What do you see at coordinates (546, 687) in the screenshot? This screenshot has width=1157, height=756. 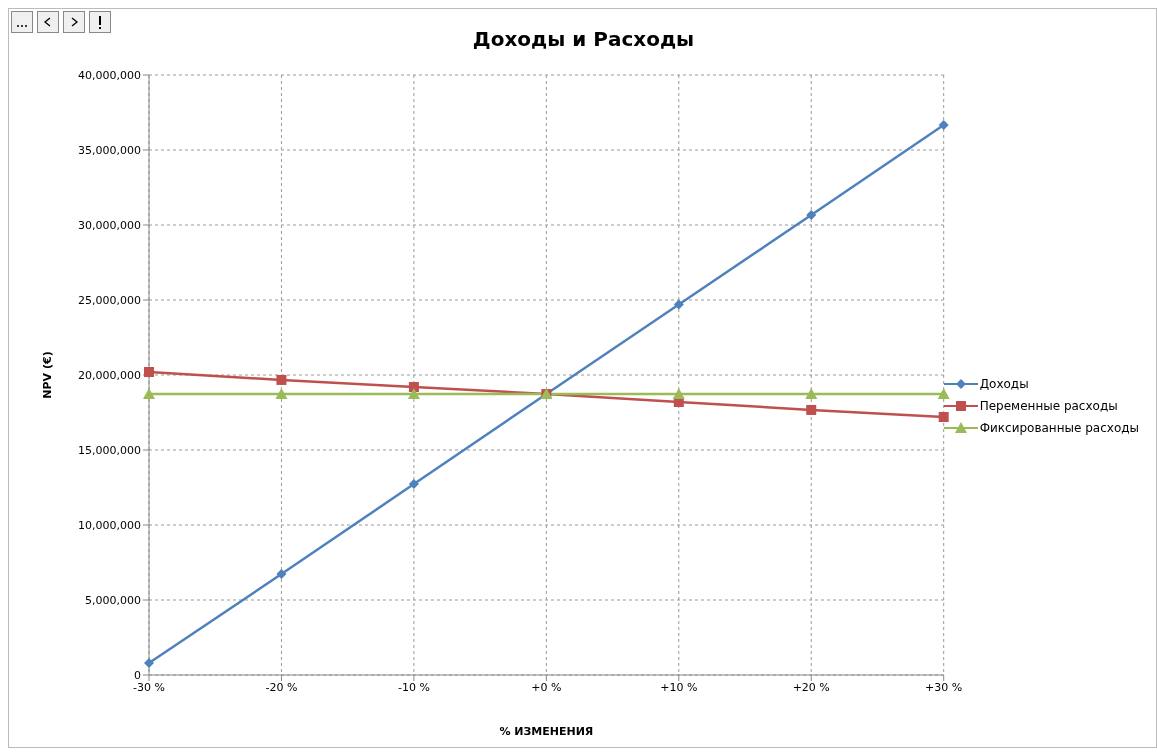 I see `x-tick-label: +0 %` at bounding box center [546, 687].